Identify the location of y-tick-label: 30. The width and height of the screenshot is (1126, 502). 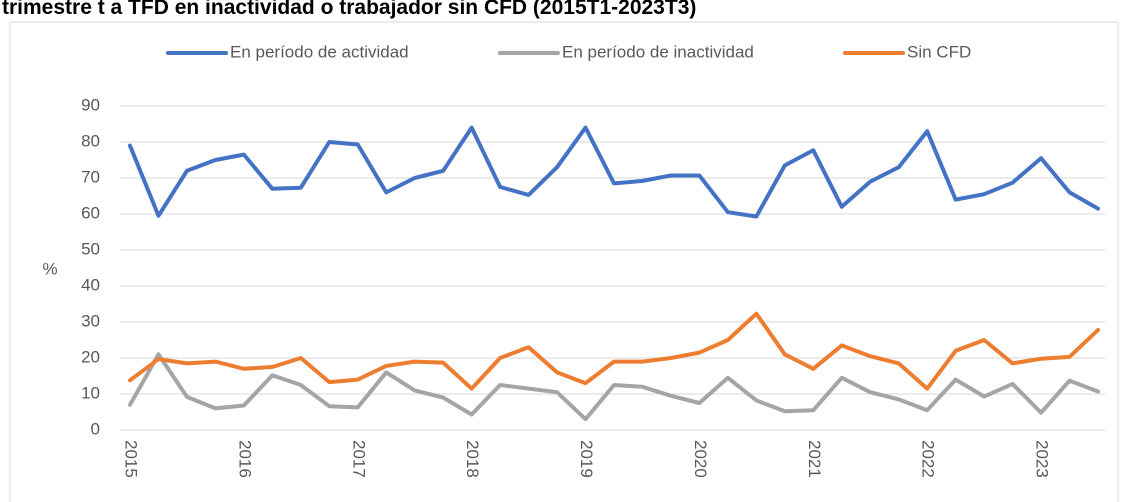
(90, 320).